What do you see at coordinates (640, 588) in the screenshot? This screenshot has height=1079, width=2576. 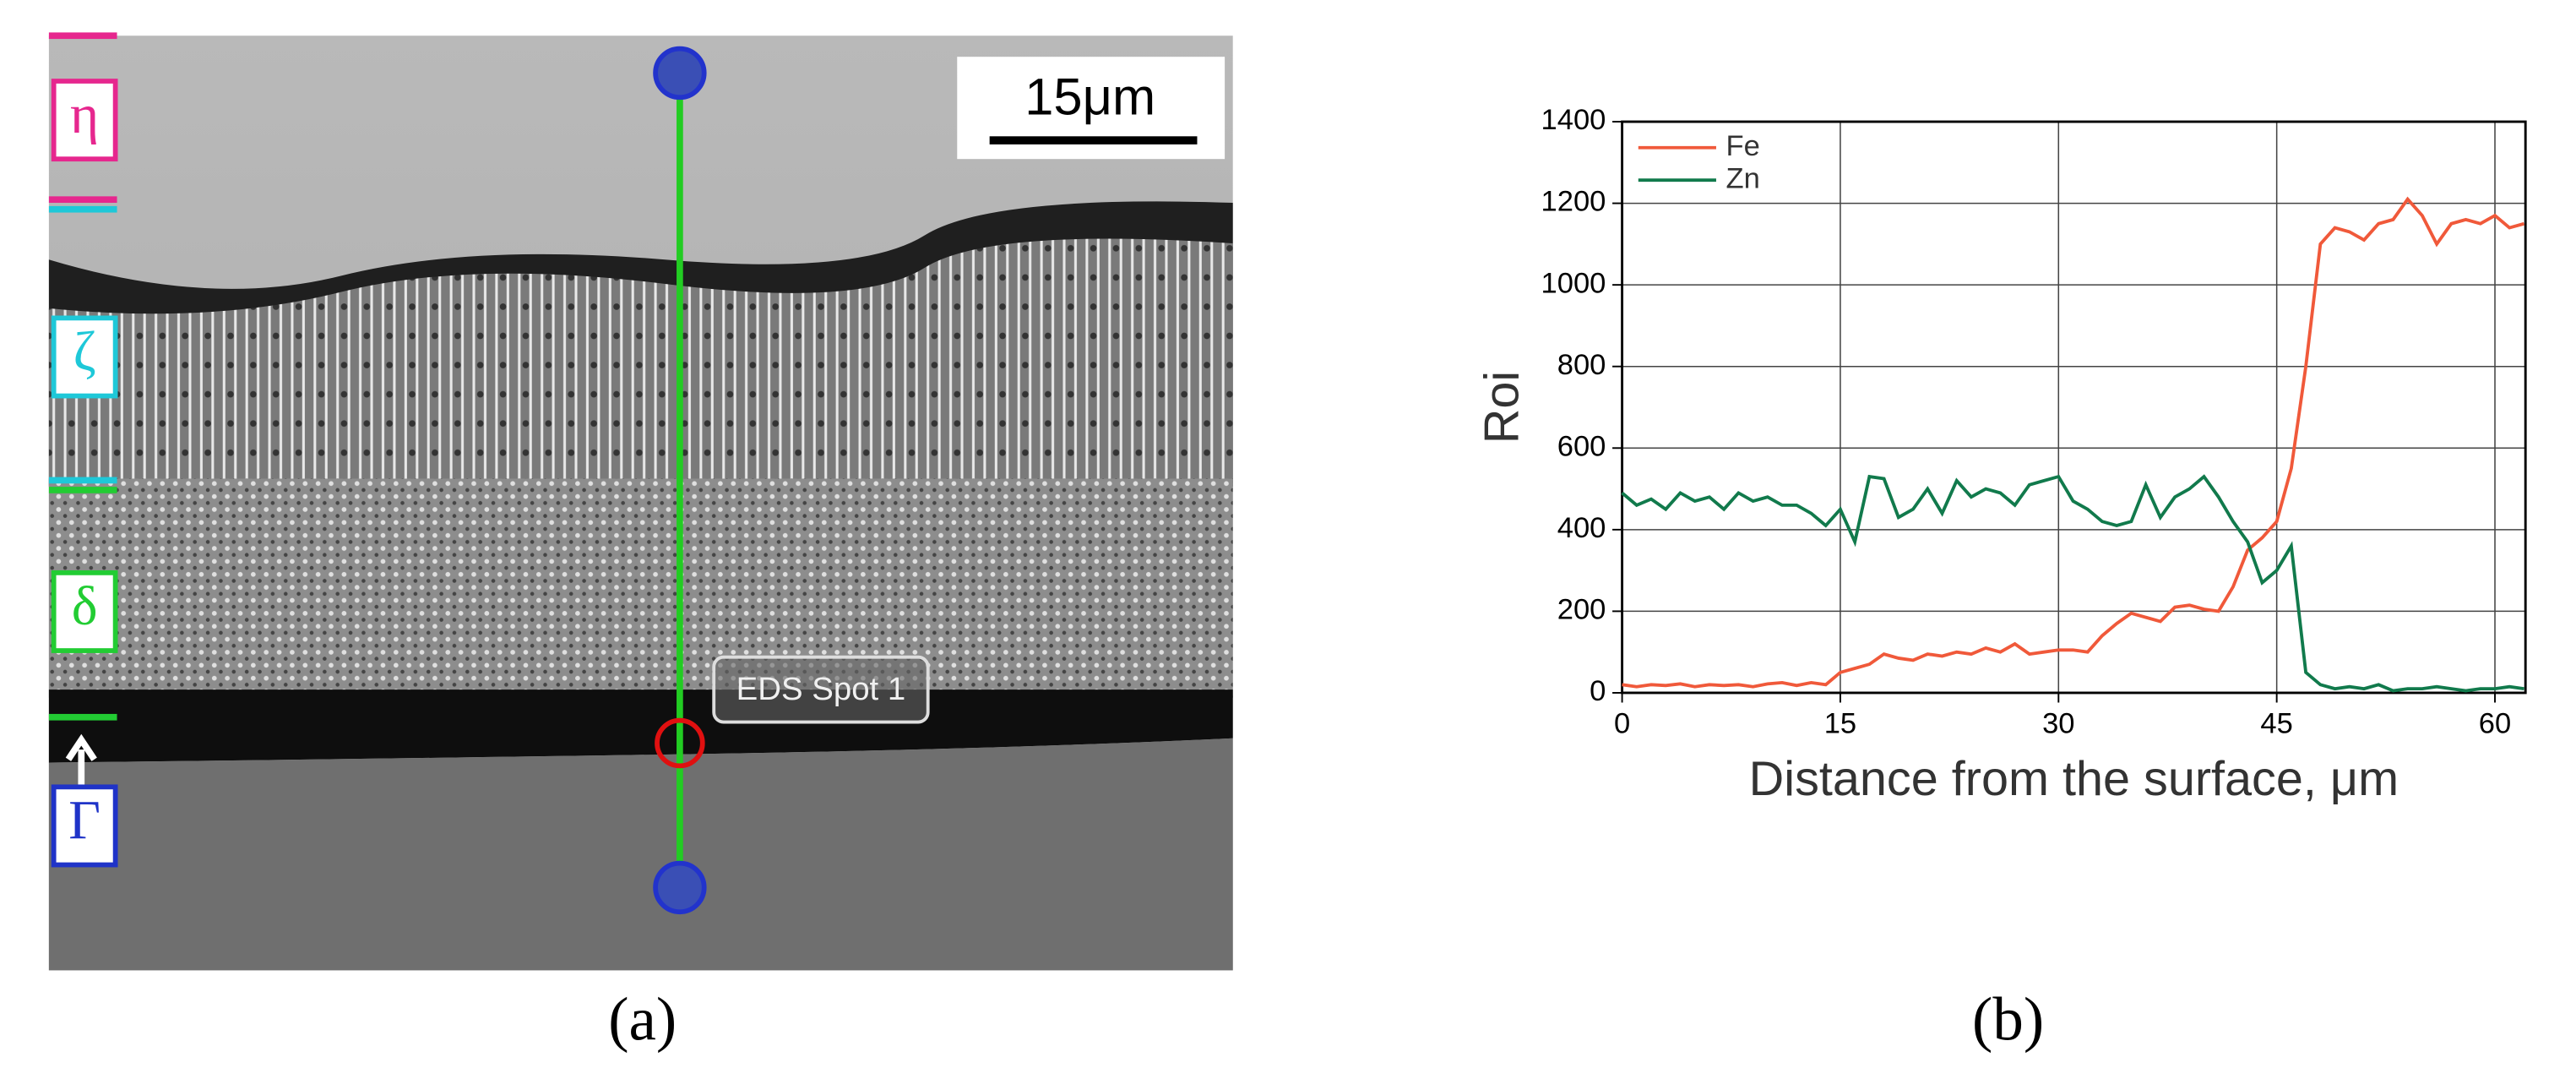 I see `delta-layer` at bounding box center [640, 588].